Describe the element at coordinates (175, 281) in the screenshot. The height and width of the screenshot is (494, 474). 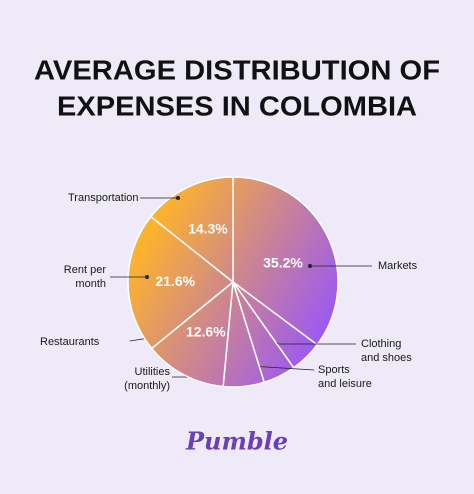
I see `value-label: 21.6%` at that location.